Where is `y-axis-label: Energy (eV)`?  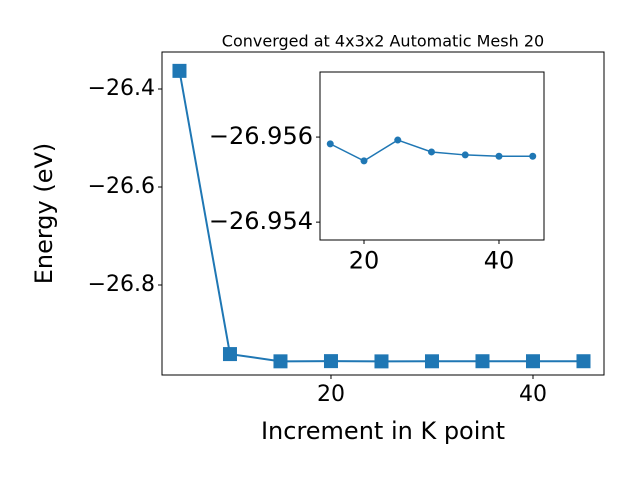 y-axis-label: Energy (eV) is located at coordinates (44, 214).